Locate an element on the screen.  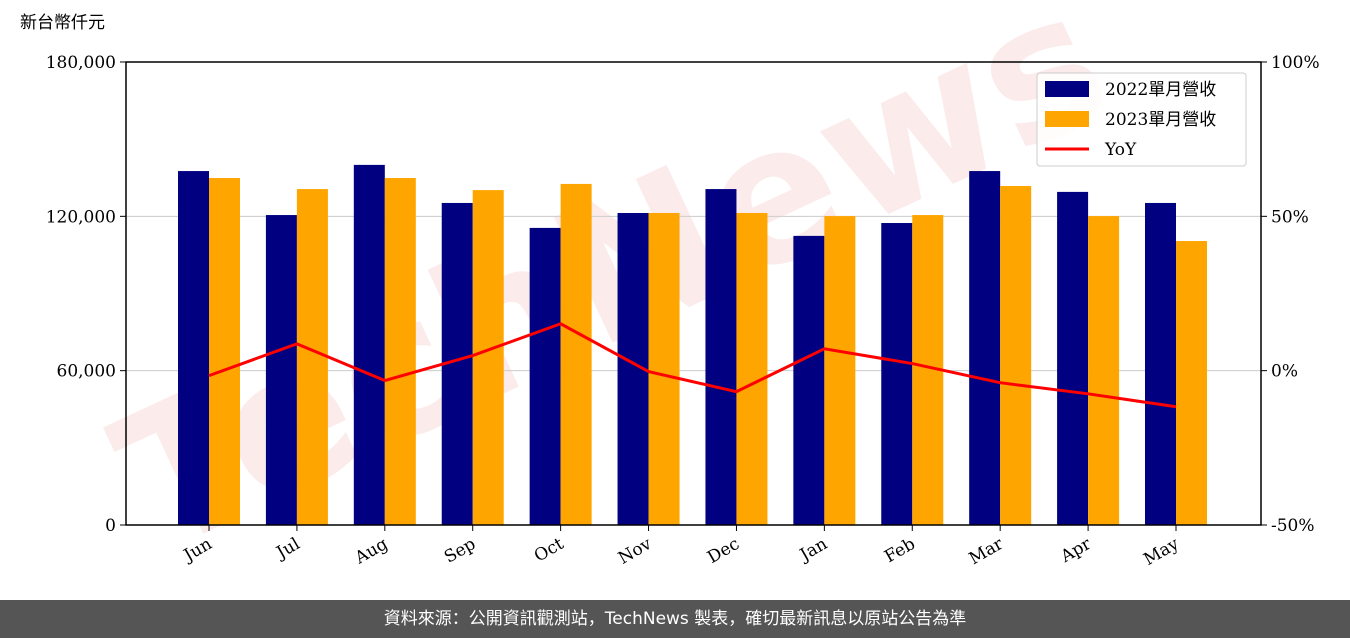
x-tick-label: Mar is located at coordinates (987, 552).